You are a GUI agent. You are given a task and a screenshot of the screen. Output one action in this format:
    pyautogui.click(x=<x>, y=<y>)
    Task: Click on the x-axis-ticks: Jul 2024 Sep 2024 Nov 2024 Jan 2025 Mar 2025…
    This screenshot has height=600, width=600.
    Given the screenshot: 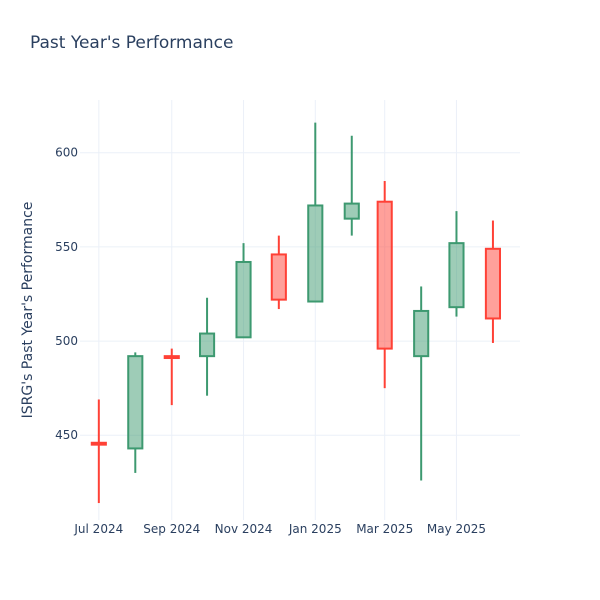 What is the action you would take?
    pyautogui.click(x=279, y=529)
    